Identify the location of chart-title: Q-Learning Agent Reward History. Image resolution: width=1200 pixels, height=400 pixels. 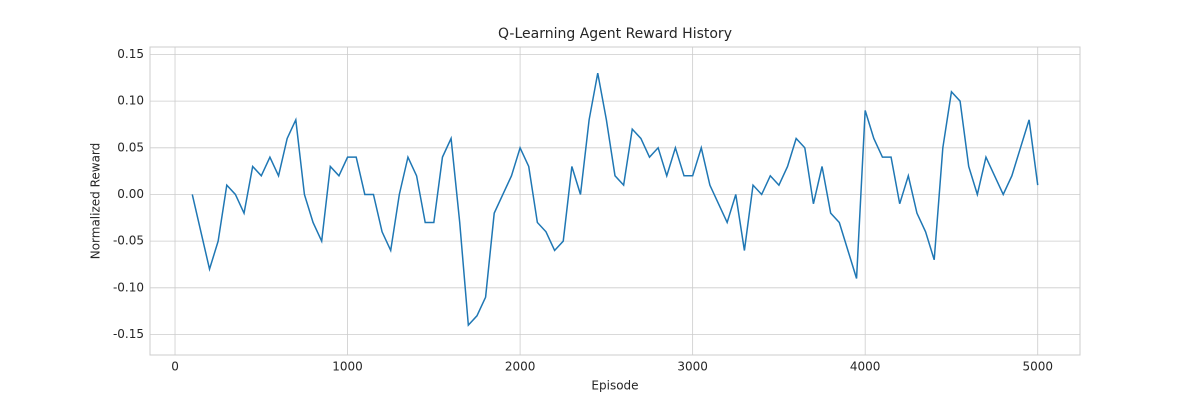
(615, 34).